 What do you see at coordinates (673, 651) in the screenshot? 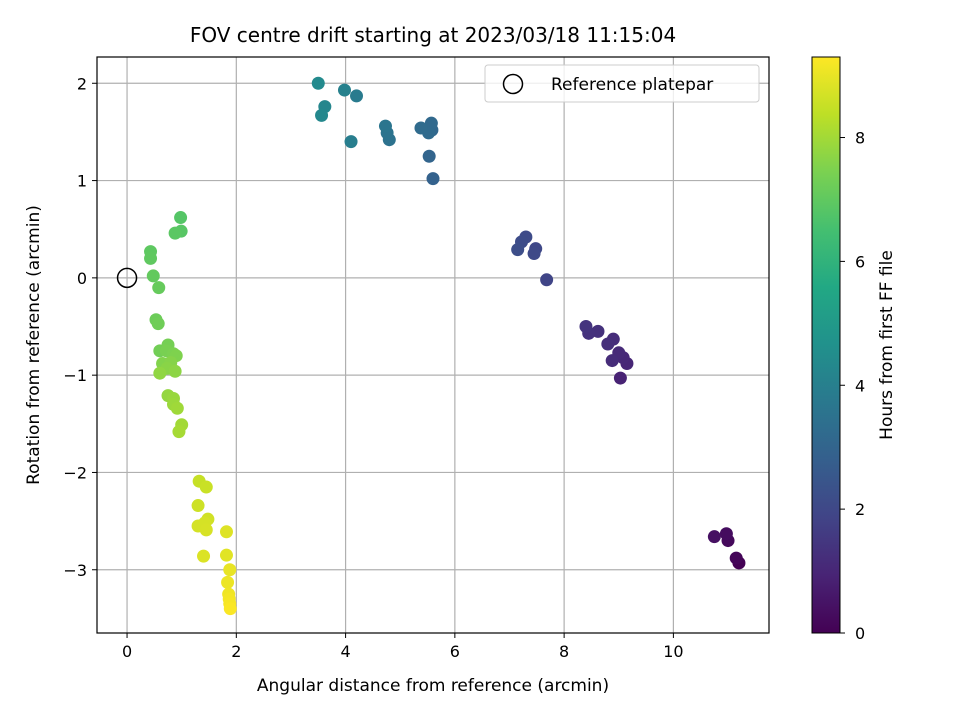
I see `x-tick-label: 10` at bounding box center [673, 651].